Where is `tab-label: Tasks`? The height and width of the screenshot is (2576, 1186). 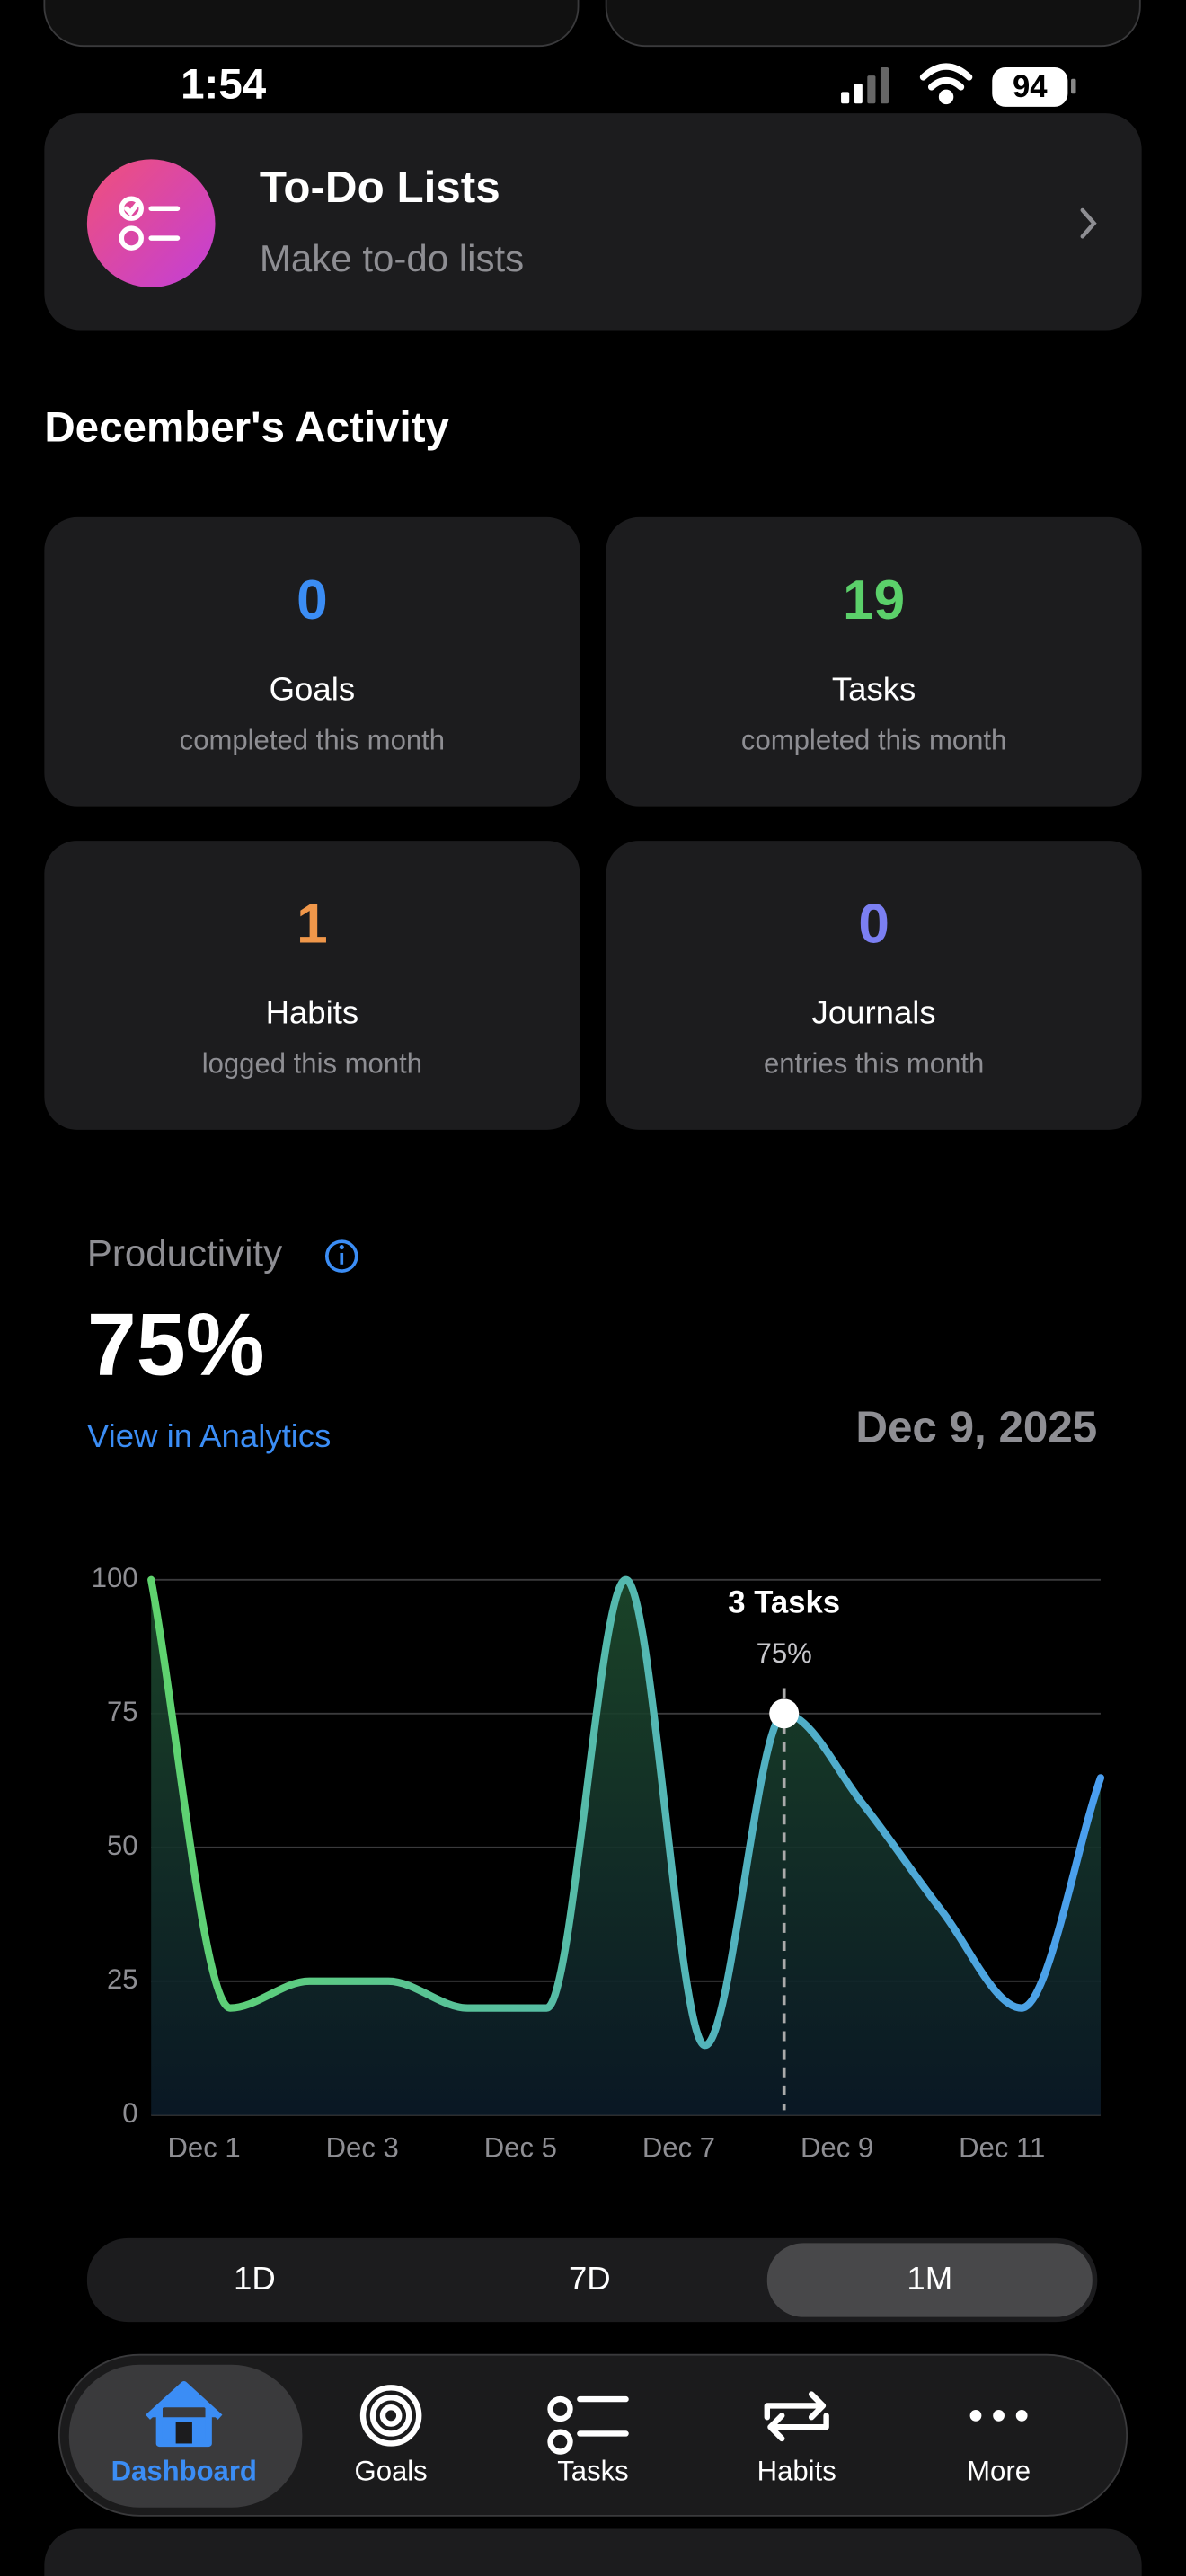
tab-label: Tasks is located at coordinates (592, 2471).